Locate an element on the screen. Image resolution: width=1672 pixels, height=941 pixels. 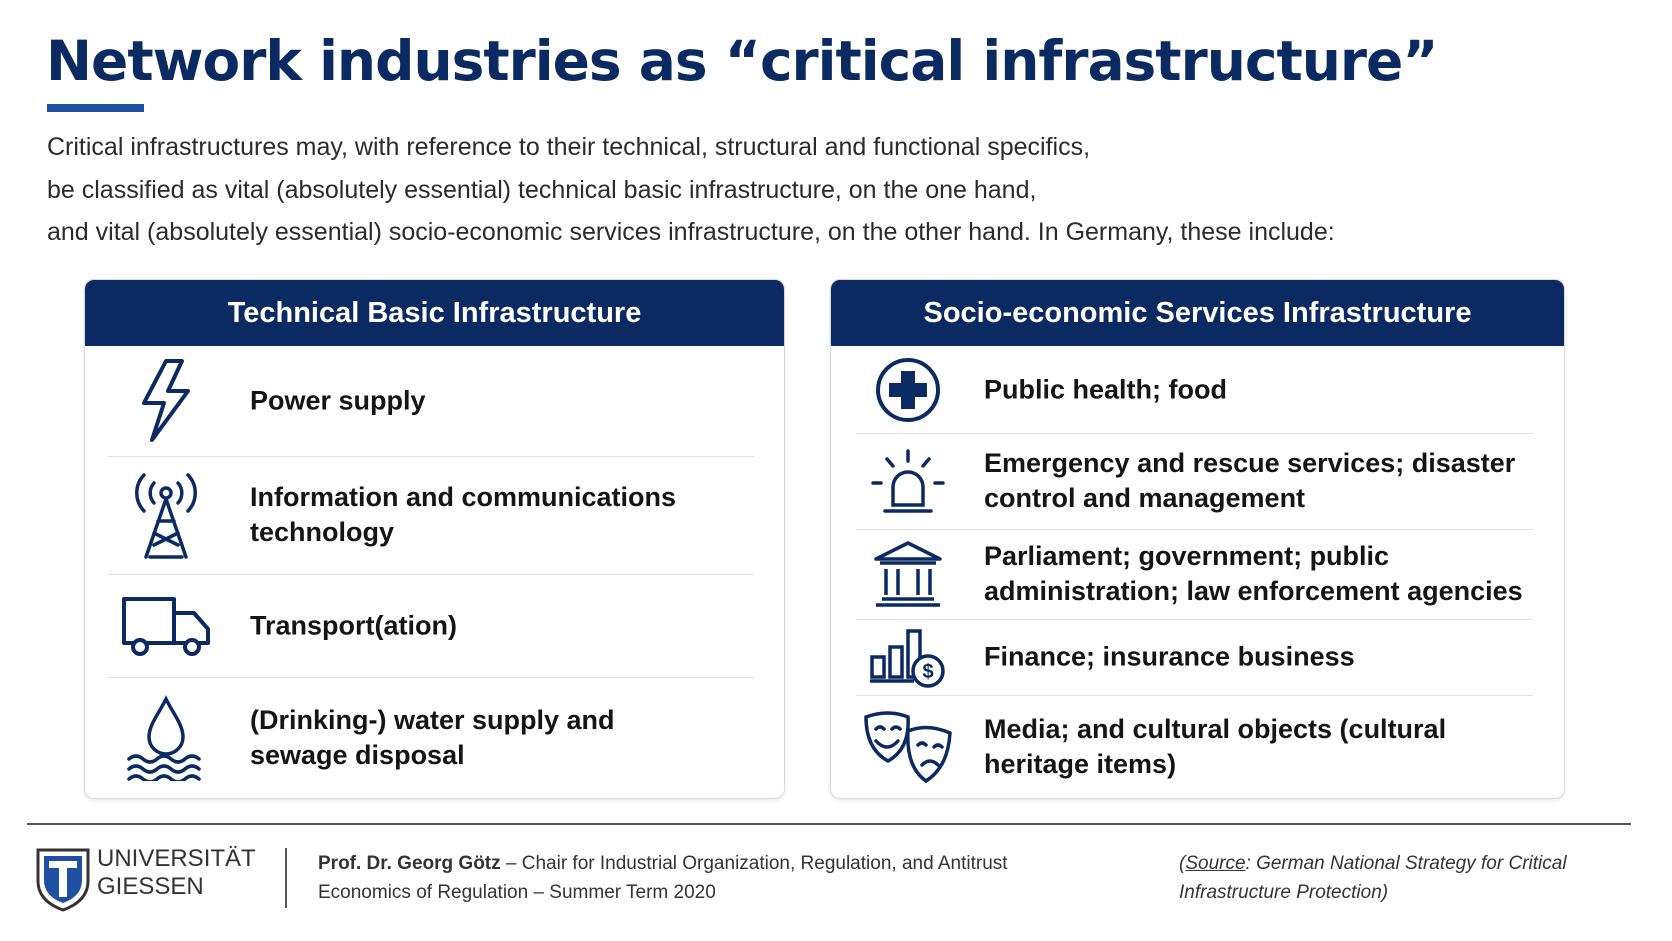
item: Public health; food is located at coordinates (1197, 389).